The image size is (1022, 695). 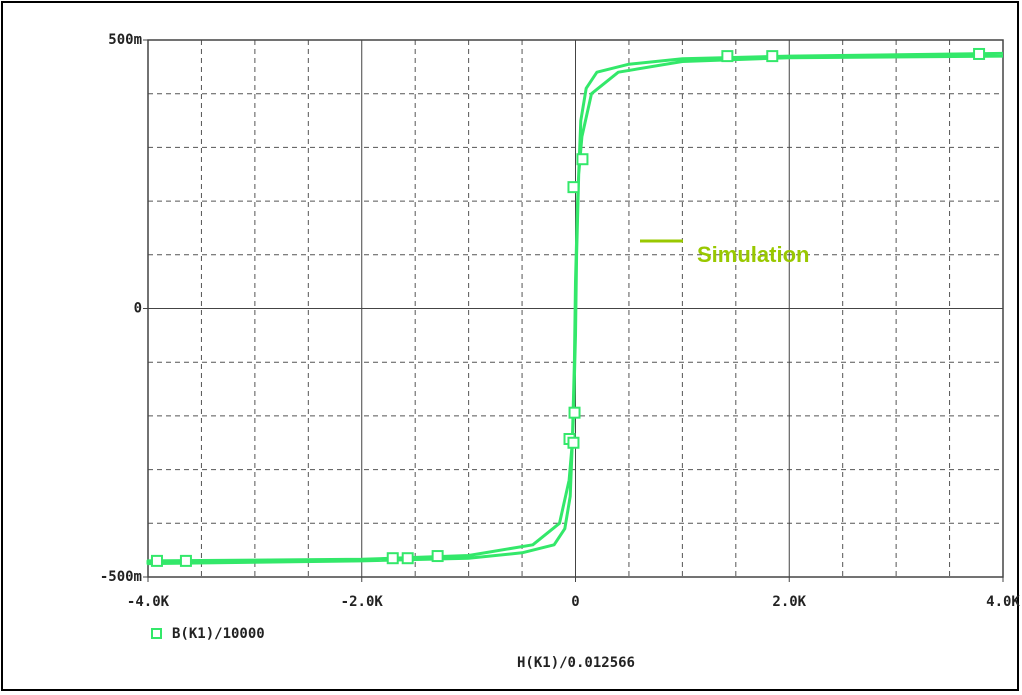 What do you see at coordinates (148, 602) in the screenshot?
I see `x-tick-label: -4.0K` at bounding box center [148, 602].